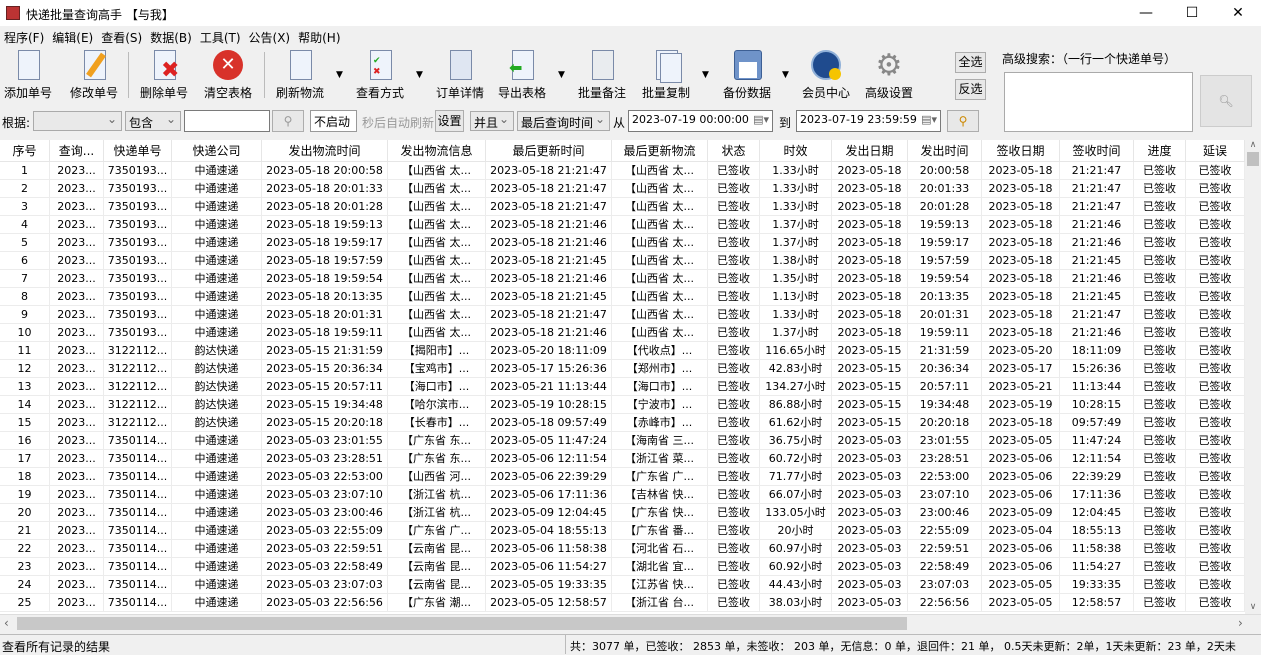 This screenshot has width=1261, height=655. I want to click on batch-remark-button: 批量备注, so click(602, 75).